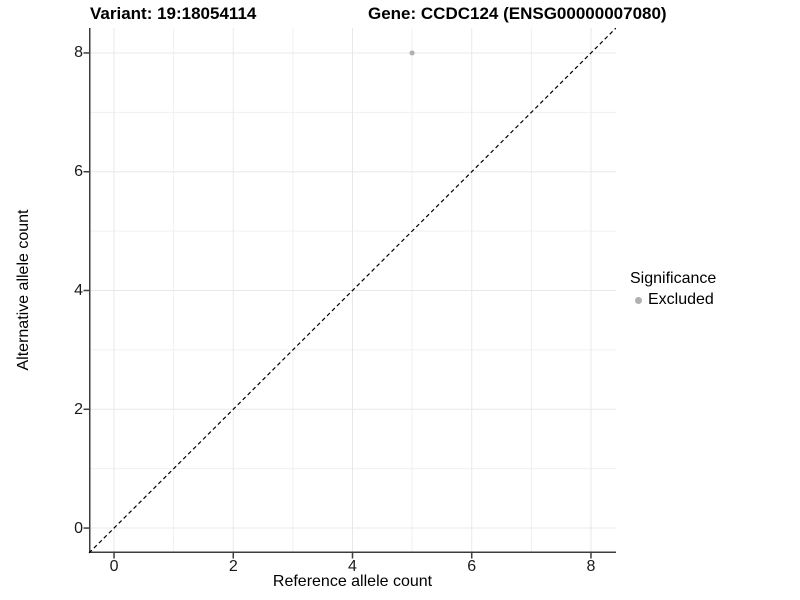  What do you see at coordinates (173, 13) in the screenshot?
I see `variant-title: Variant: 19:18054114` at bounding box center [173, 13].